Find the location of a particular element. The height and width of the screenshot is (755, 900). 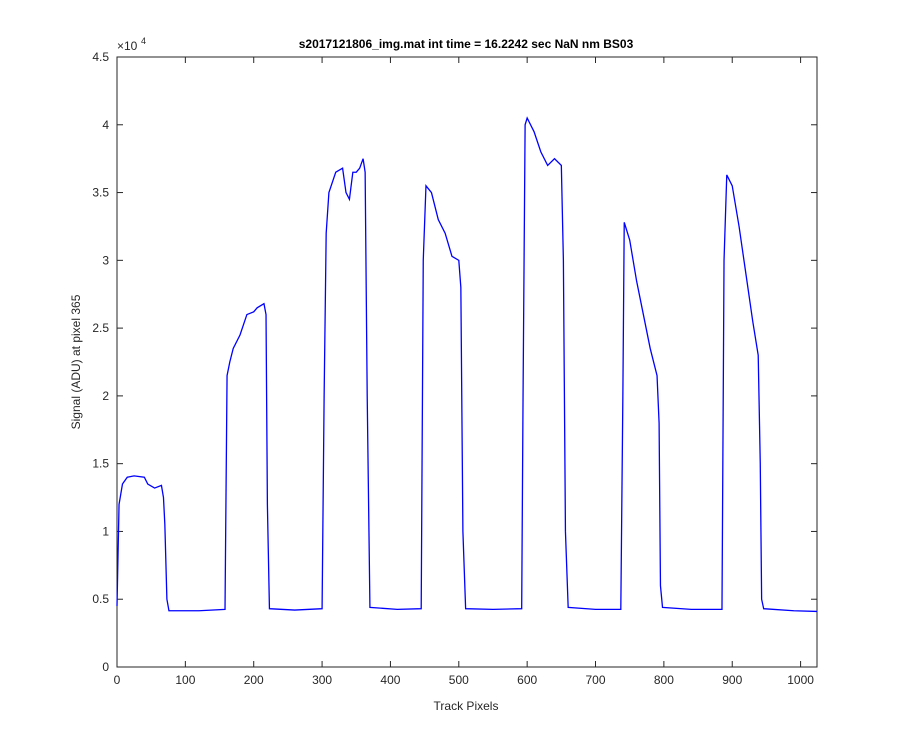

x-tick-label: 1000 is located at coordinates (800, 680).